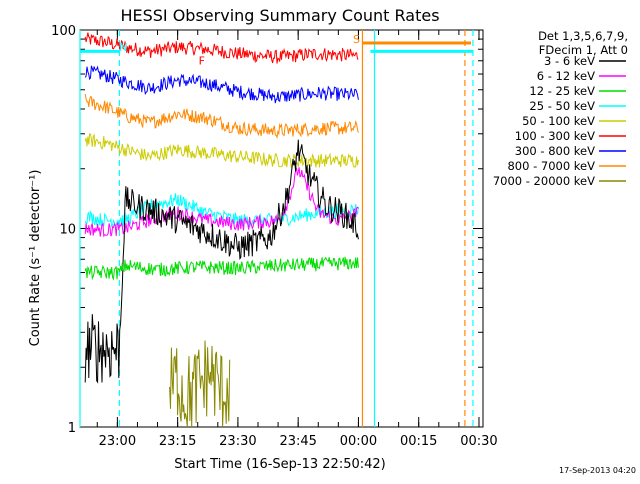 Image resolution: width=640 pixels, height=484 pixels. I want to click on legend-label: 100 - 300 keV, so click(555, 136).